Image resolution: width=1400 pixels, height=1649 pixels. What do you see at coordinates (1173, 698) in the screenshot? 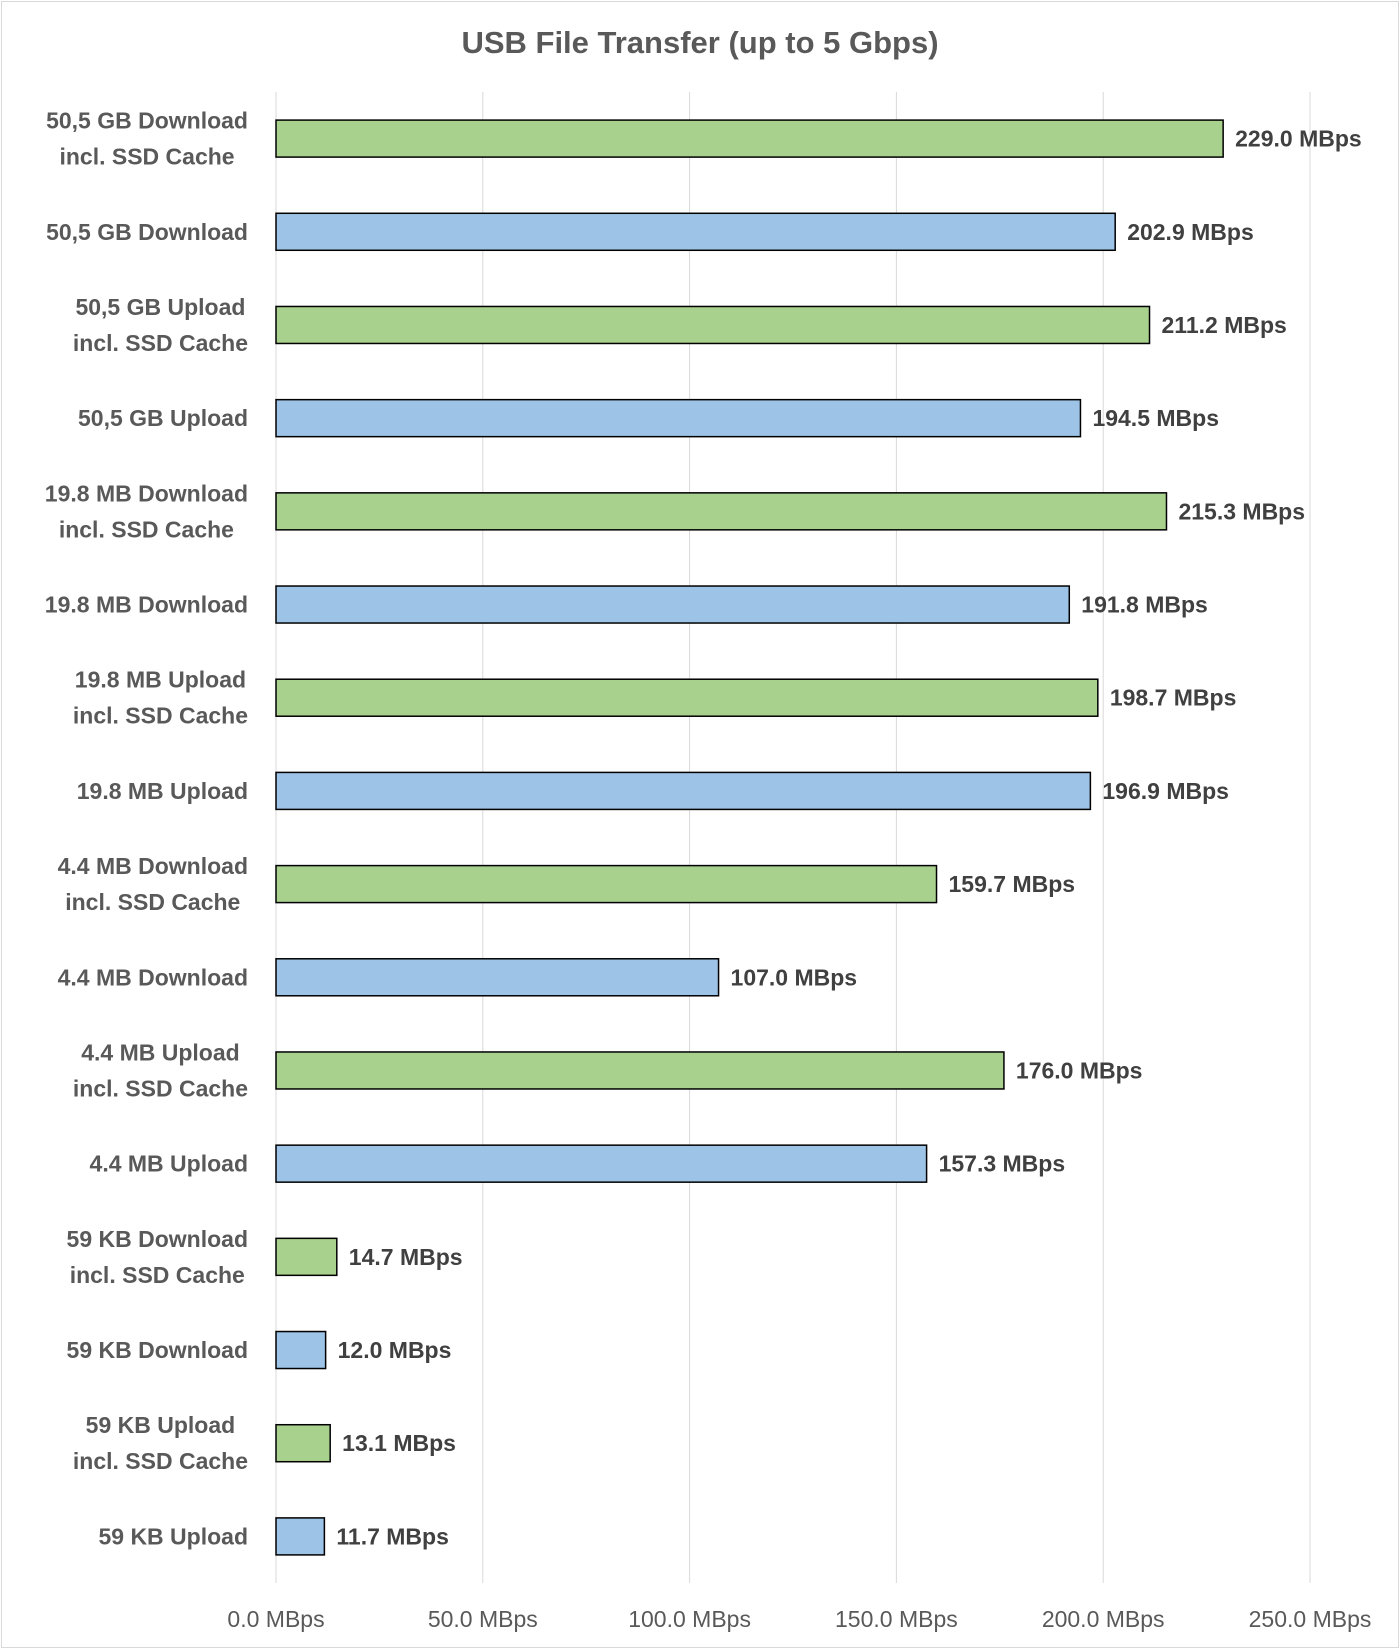
I see `data-label: 198.7 MBps` at bounding box center [1173, 698].